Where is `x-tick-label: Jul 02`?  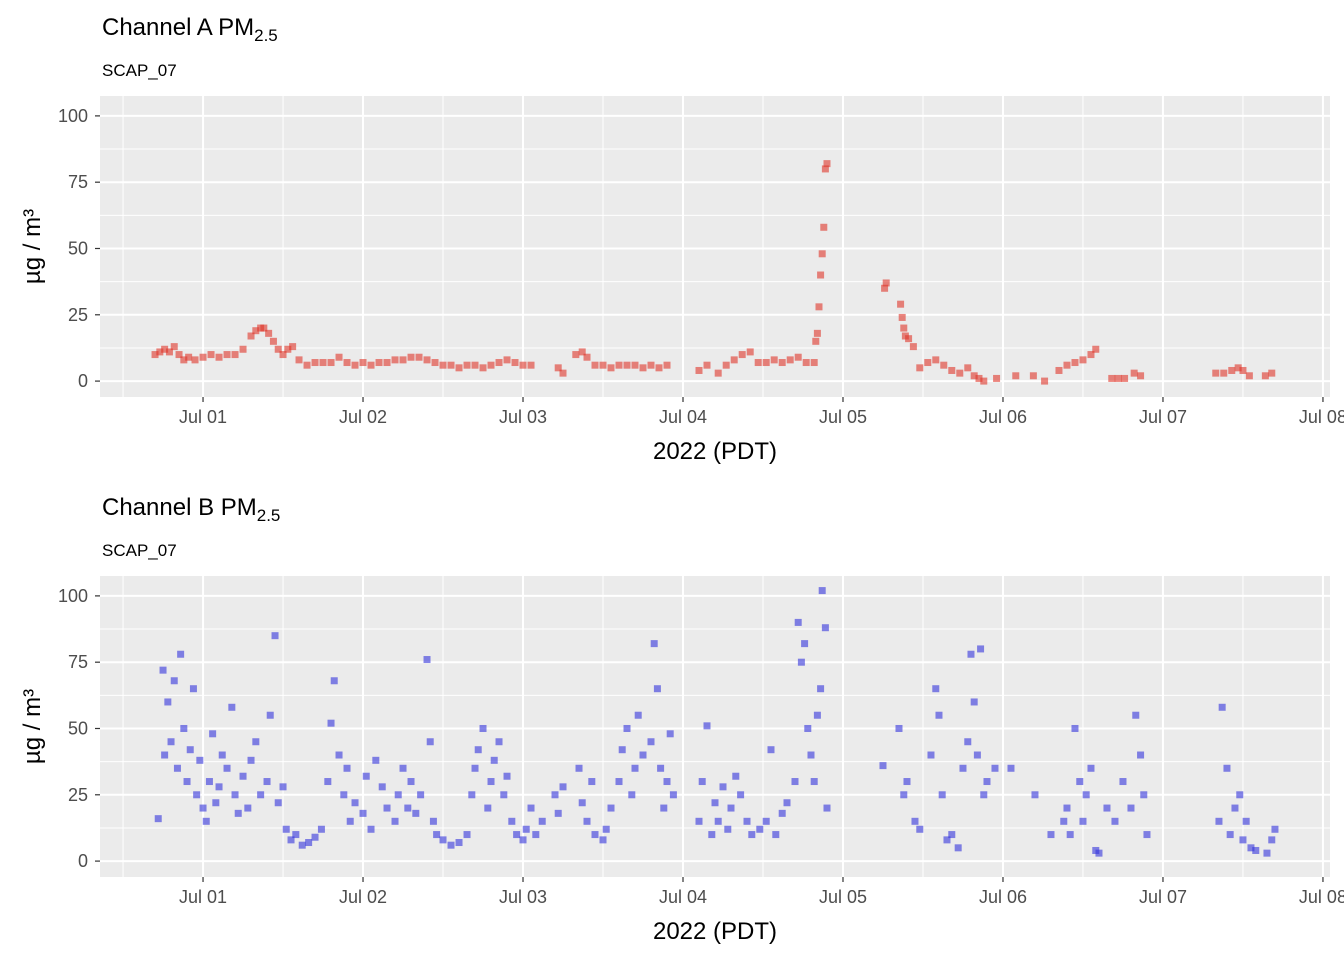
x-tick-label: Jul 02 is located at coordinates (363, 897).